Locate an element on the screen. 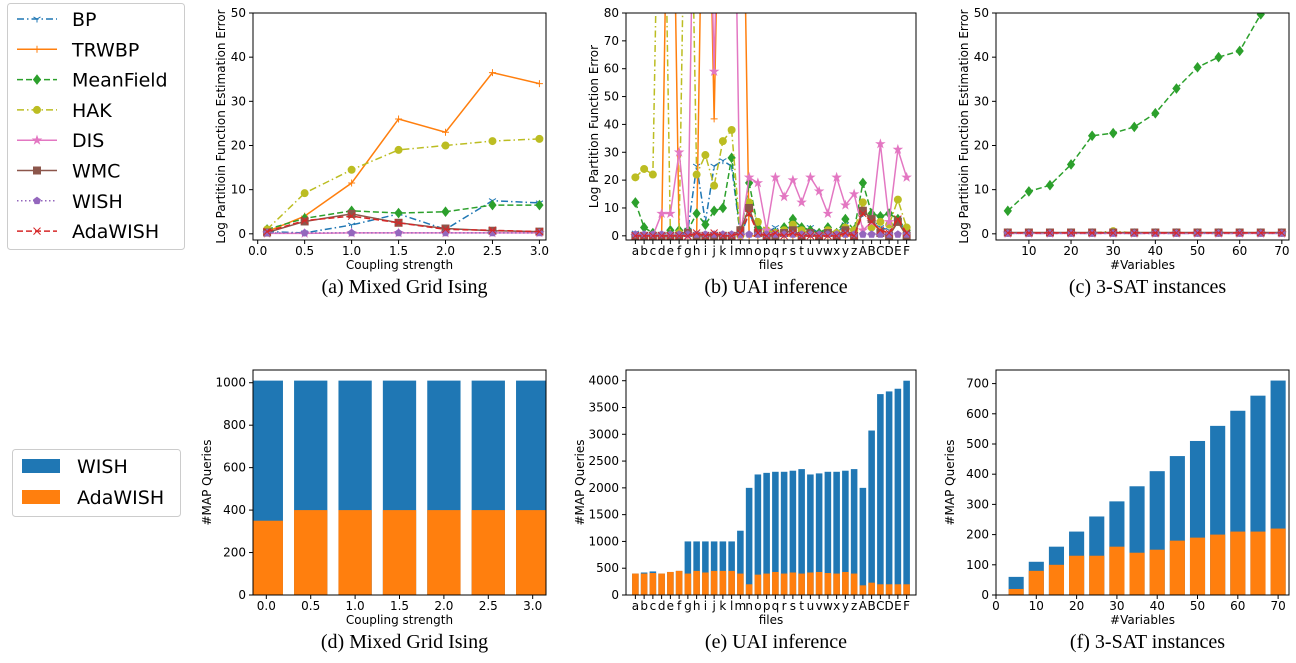  y-tick-label: 1500 is located at coordinates (603, 515).